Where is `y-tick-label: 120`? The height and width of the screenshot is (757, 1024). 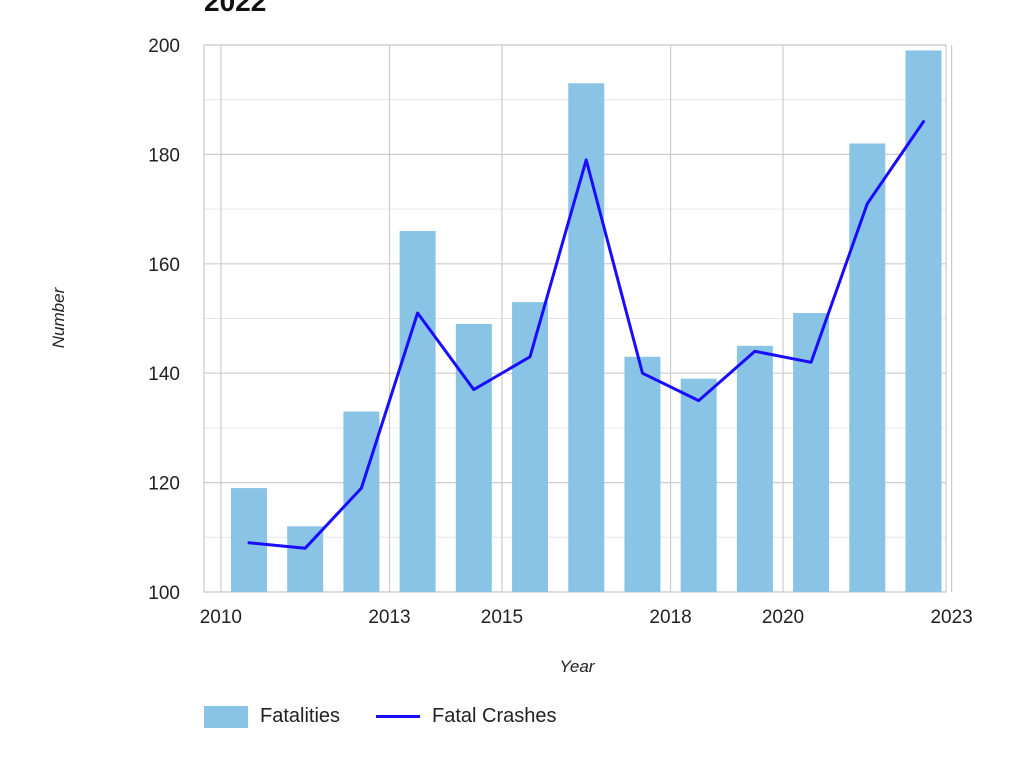
y-tick-label: 120 is located at coordinates (164, 484).